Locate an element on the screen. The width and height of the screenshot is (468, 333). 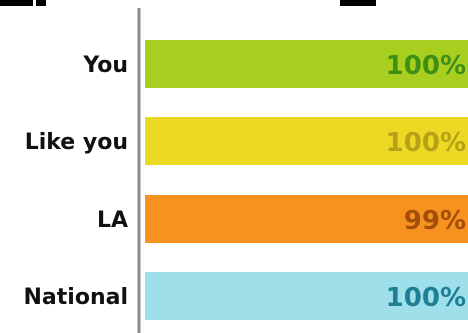
category-label-like-you: Like you is located at coordinates (76, 142).